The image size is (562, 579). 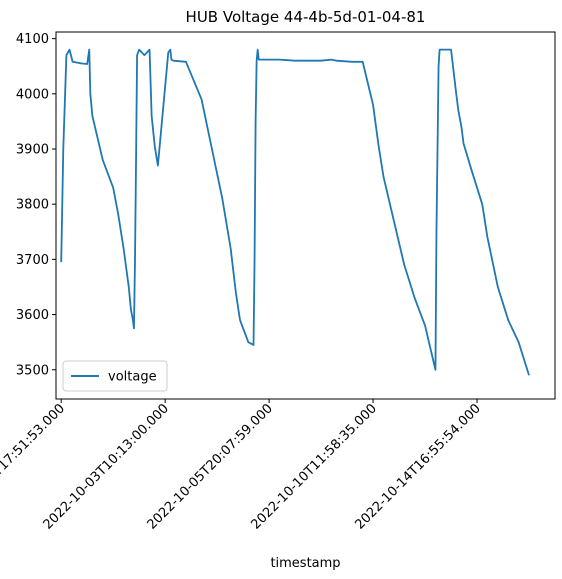 I want to click on y-tick-label: 4000, so click(x=32, y=94).